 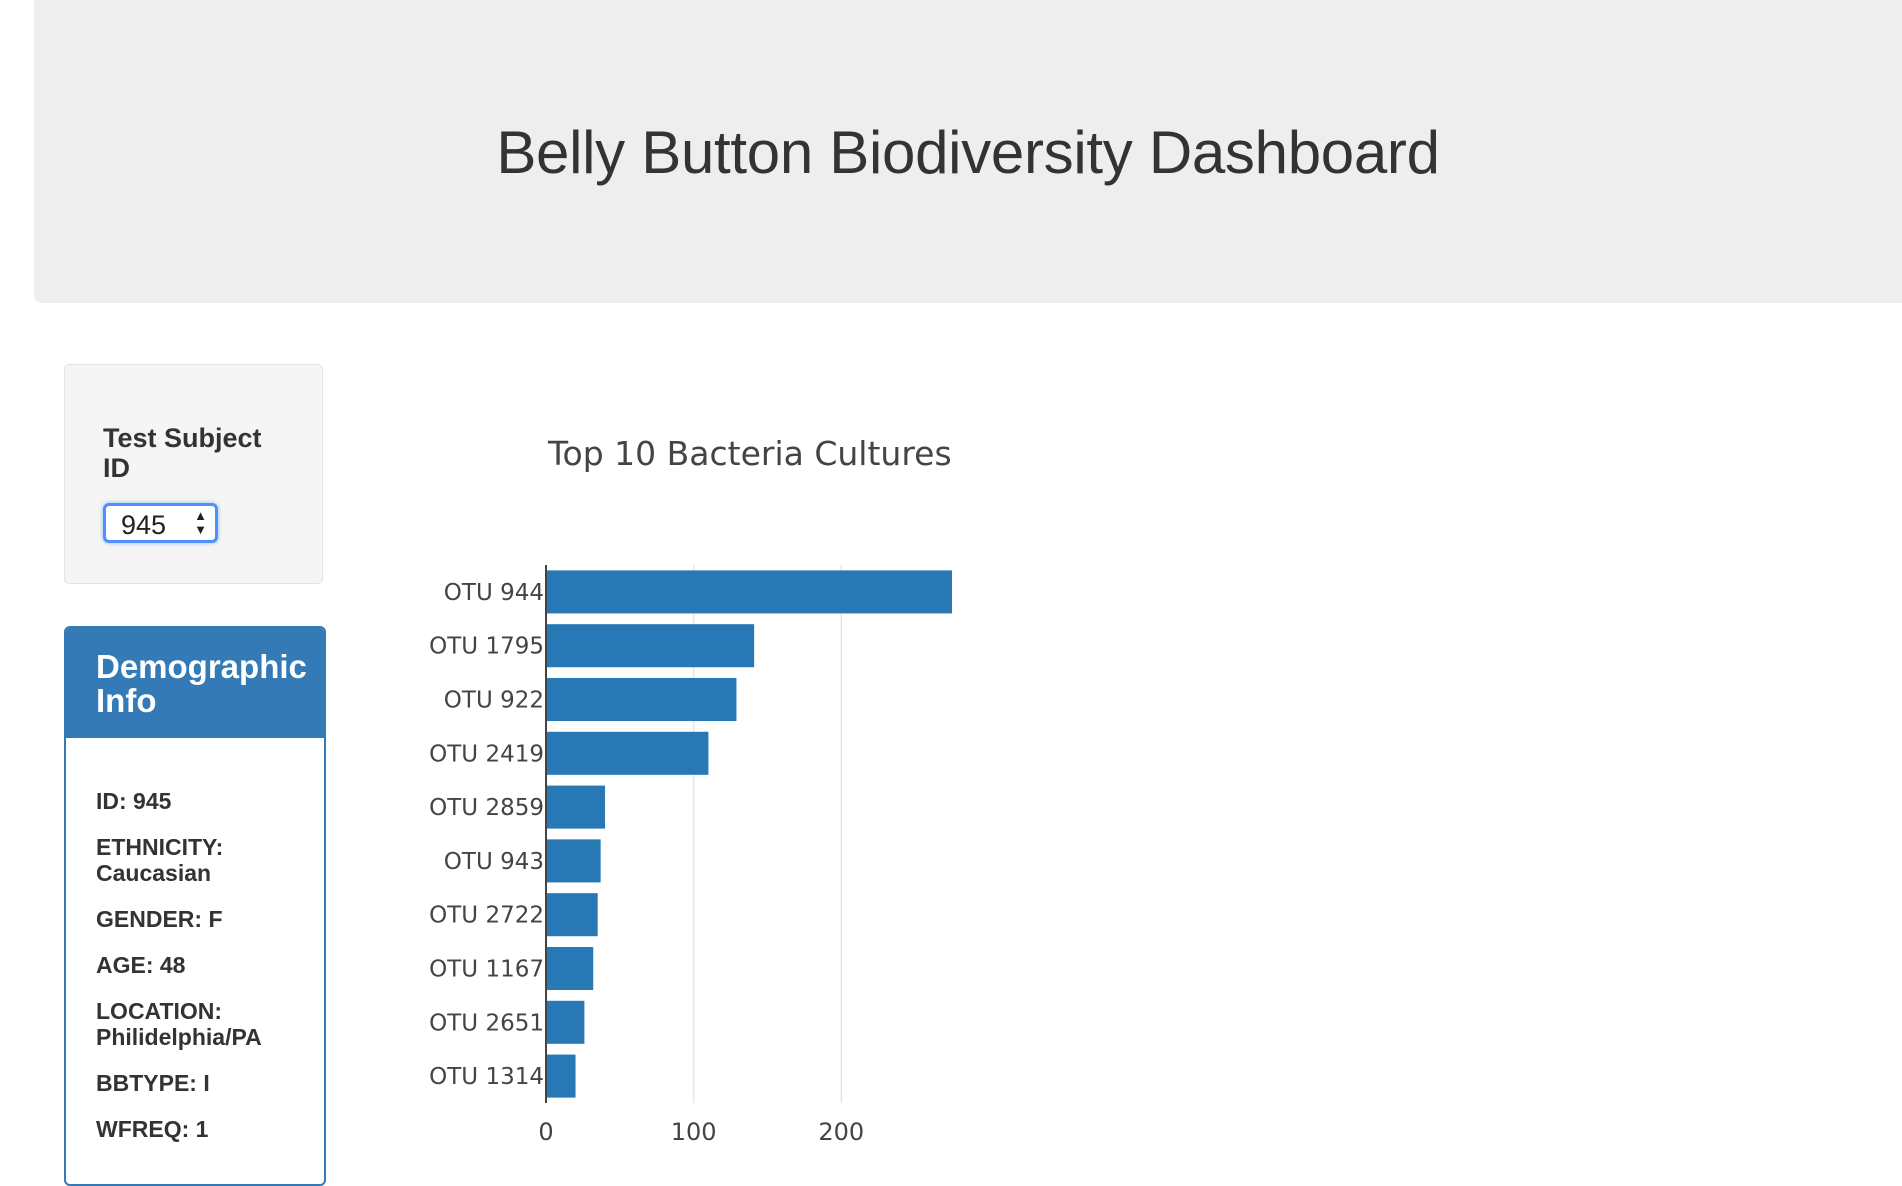 What do you see at coordinates (694, 1132) in the screenshot?
I see `x-tick-label: 100` at bounding box center [694, 1132].